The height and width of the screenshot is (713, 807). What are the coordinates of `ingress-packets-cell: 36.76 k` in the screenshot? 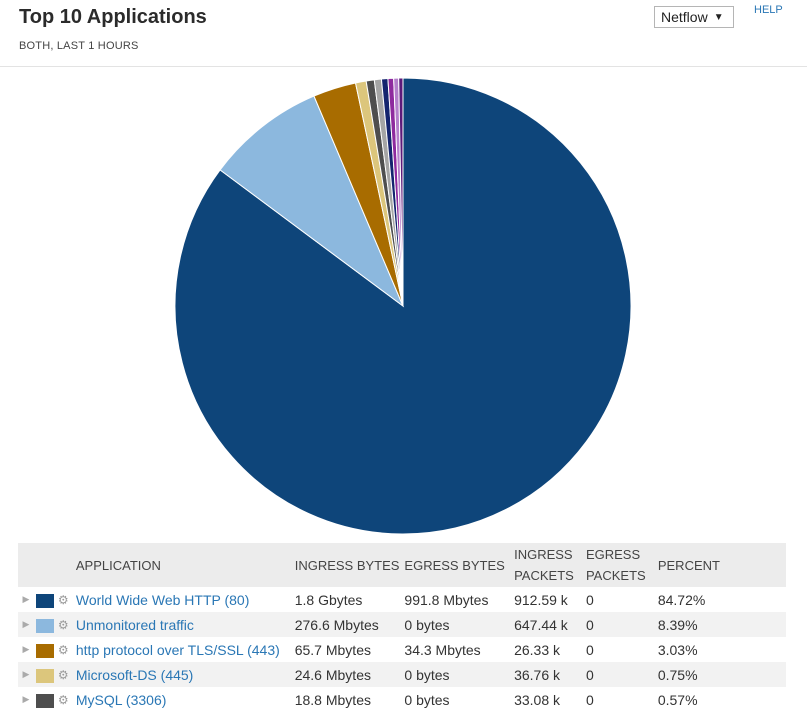 It's located at (537, 674).